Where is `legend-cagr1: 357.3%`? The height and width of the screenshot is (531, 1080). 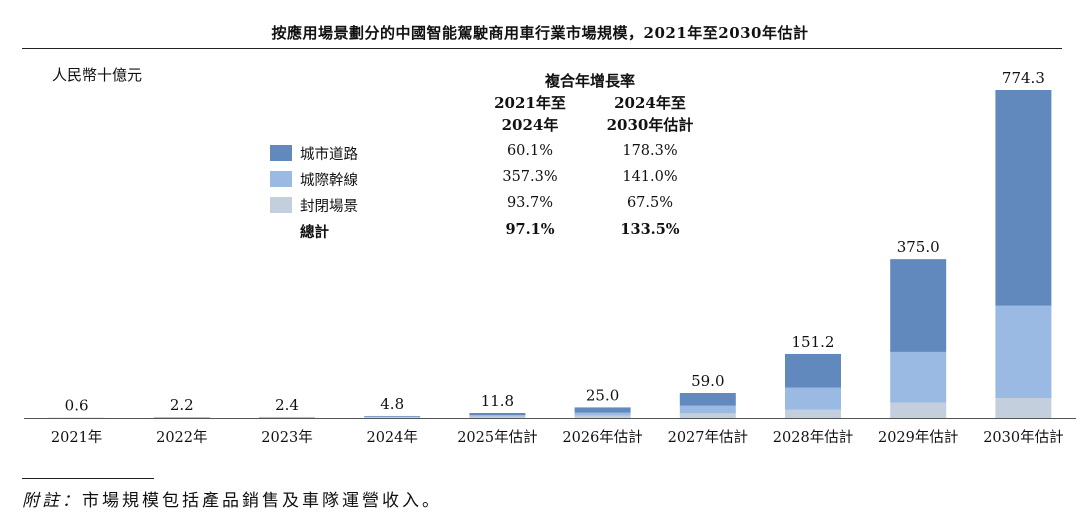 legend-cagr1: 357.3% is located at coordinates (530, 177).